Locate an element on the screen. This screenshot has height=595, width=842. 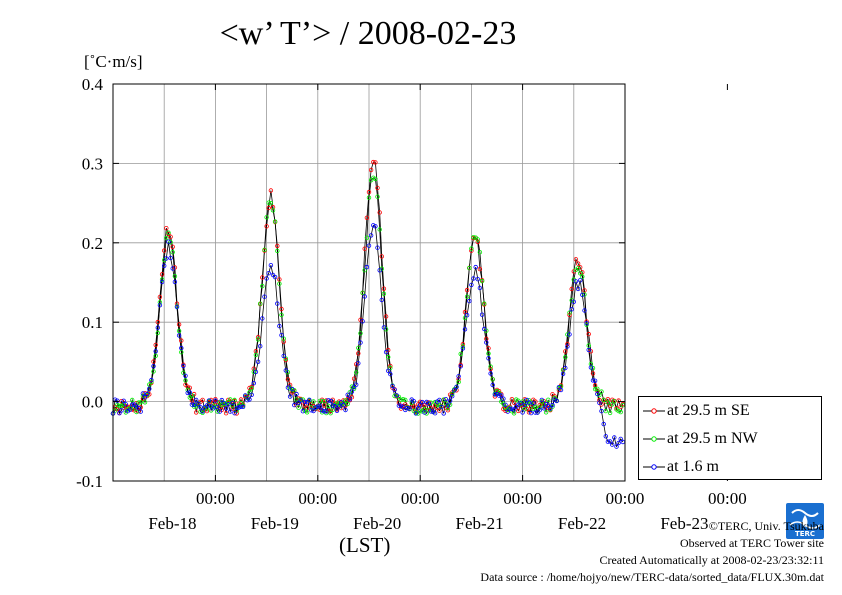
legend-swatch-low is located at coordinates (654, 467).